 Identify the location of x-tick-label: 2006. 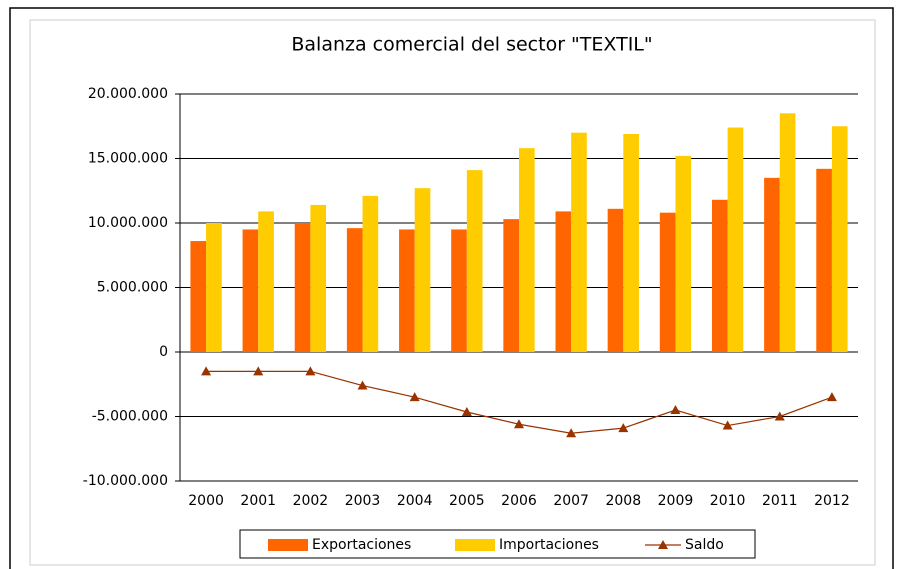
(519, 501).